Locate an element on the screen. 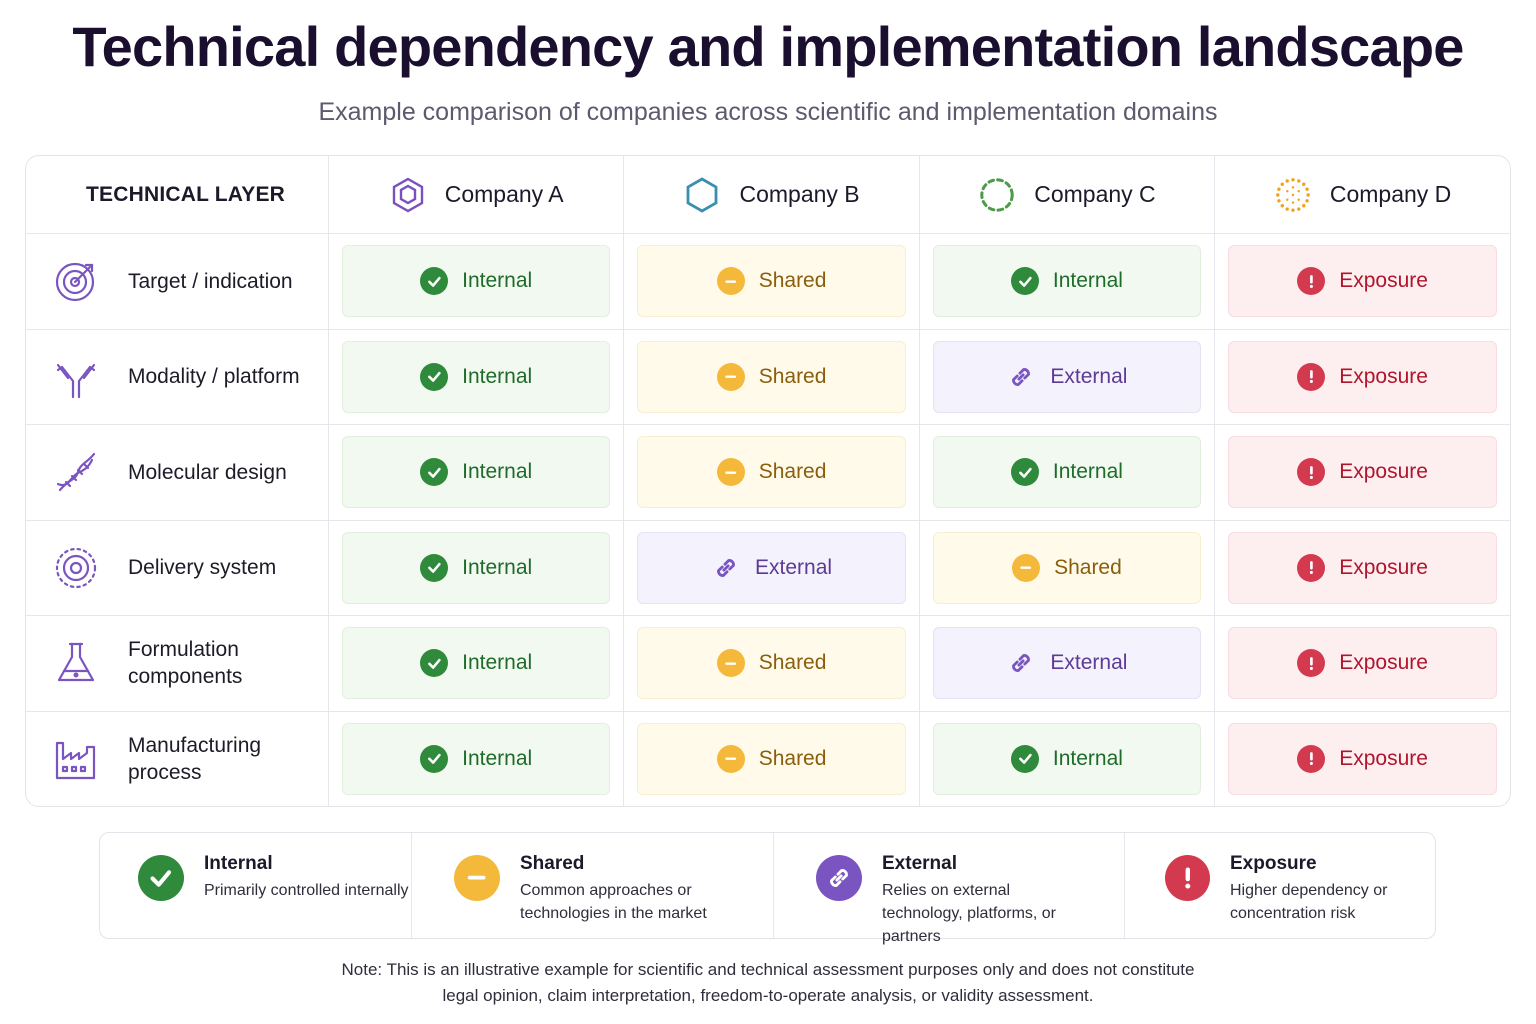 The width and height of the screenshot is (1536, 1024). factory-icon is located at coordinates (76, 759).